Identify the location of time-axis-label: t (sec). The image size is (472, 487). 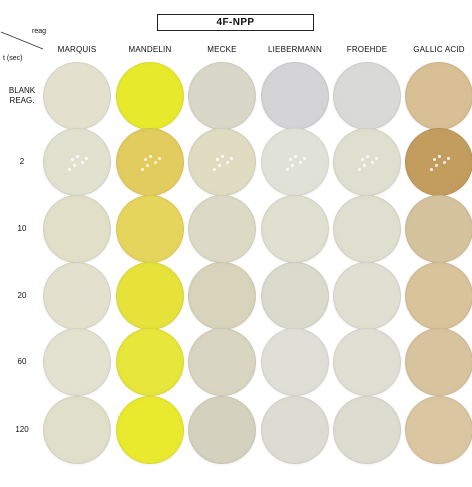
(13, 58).